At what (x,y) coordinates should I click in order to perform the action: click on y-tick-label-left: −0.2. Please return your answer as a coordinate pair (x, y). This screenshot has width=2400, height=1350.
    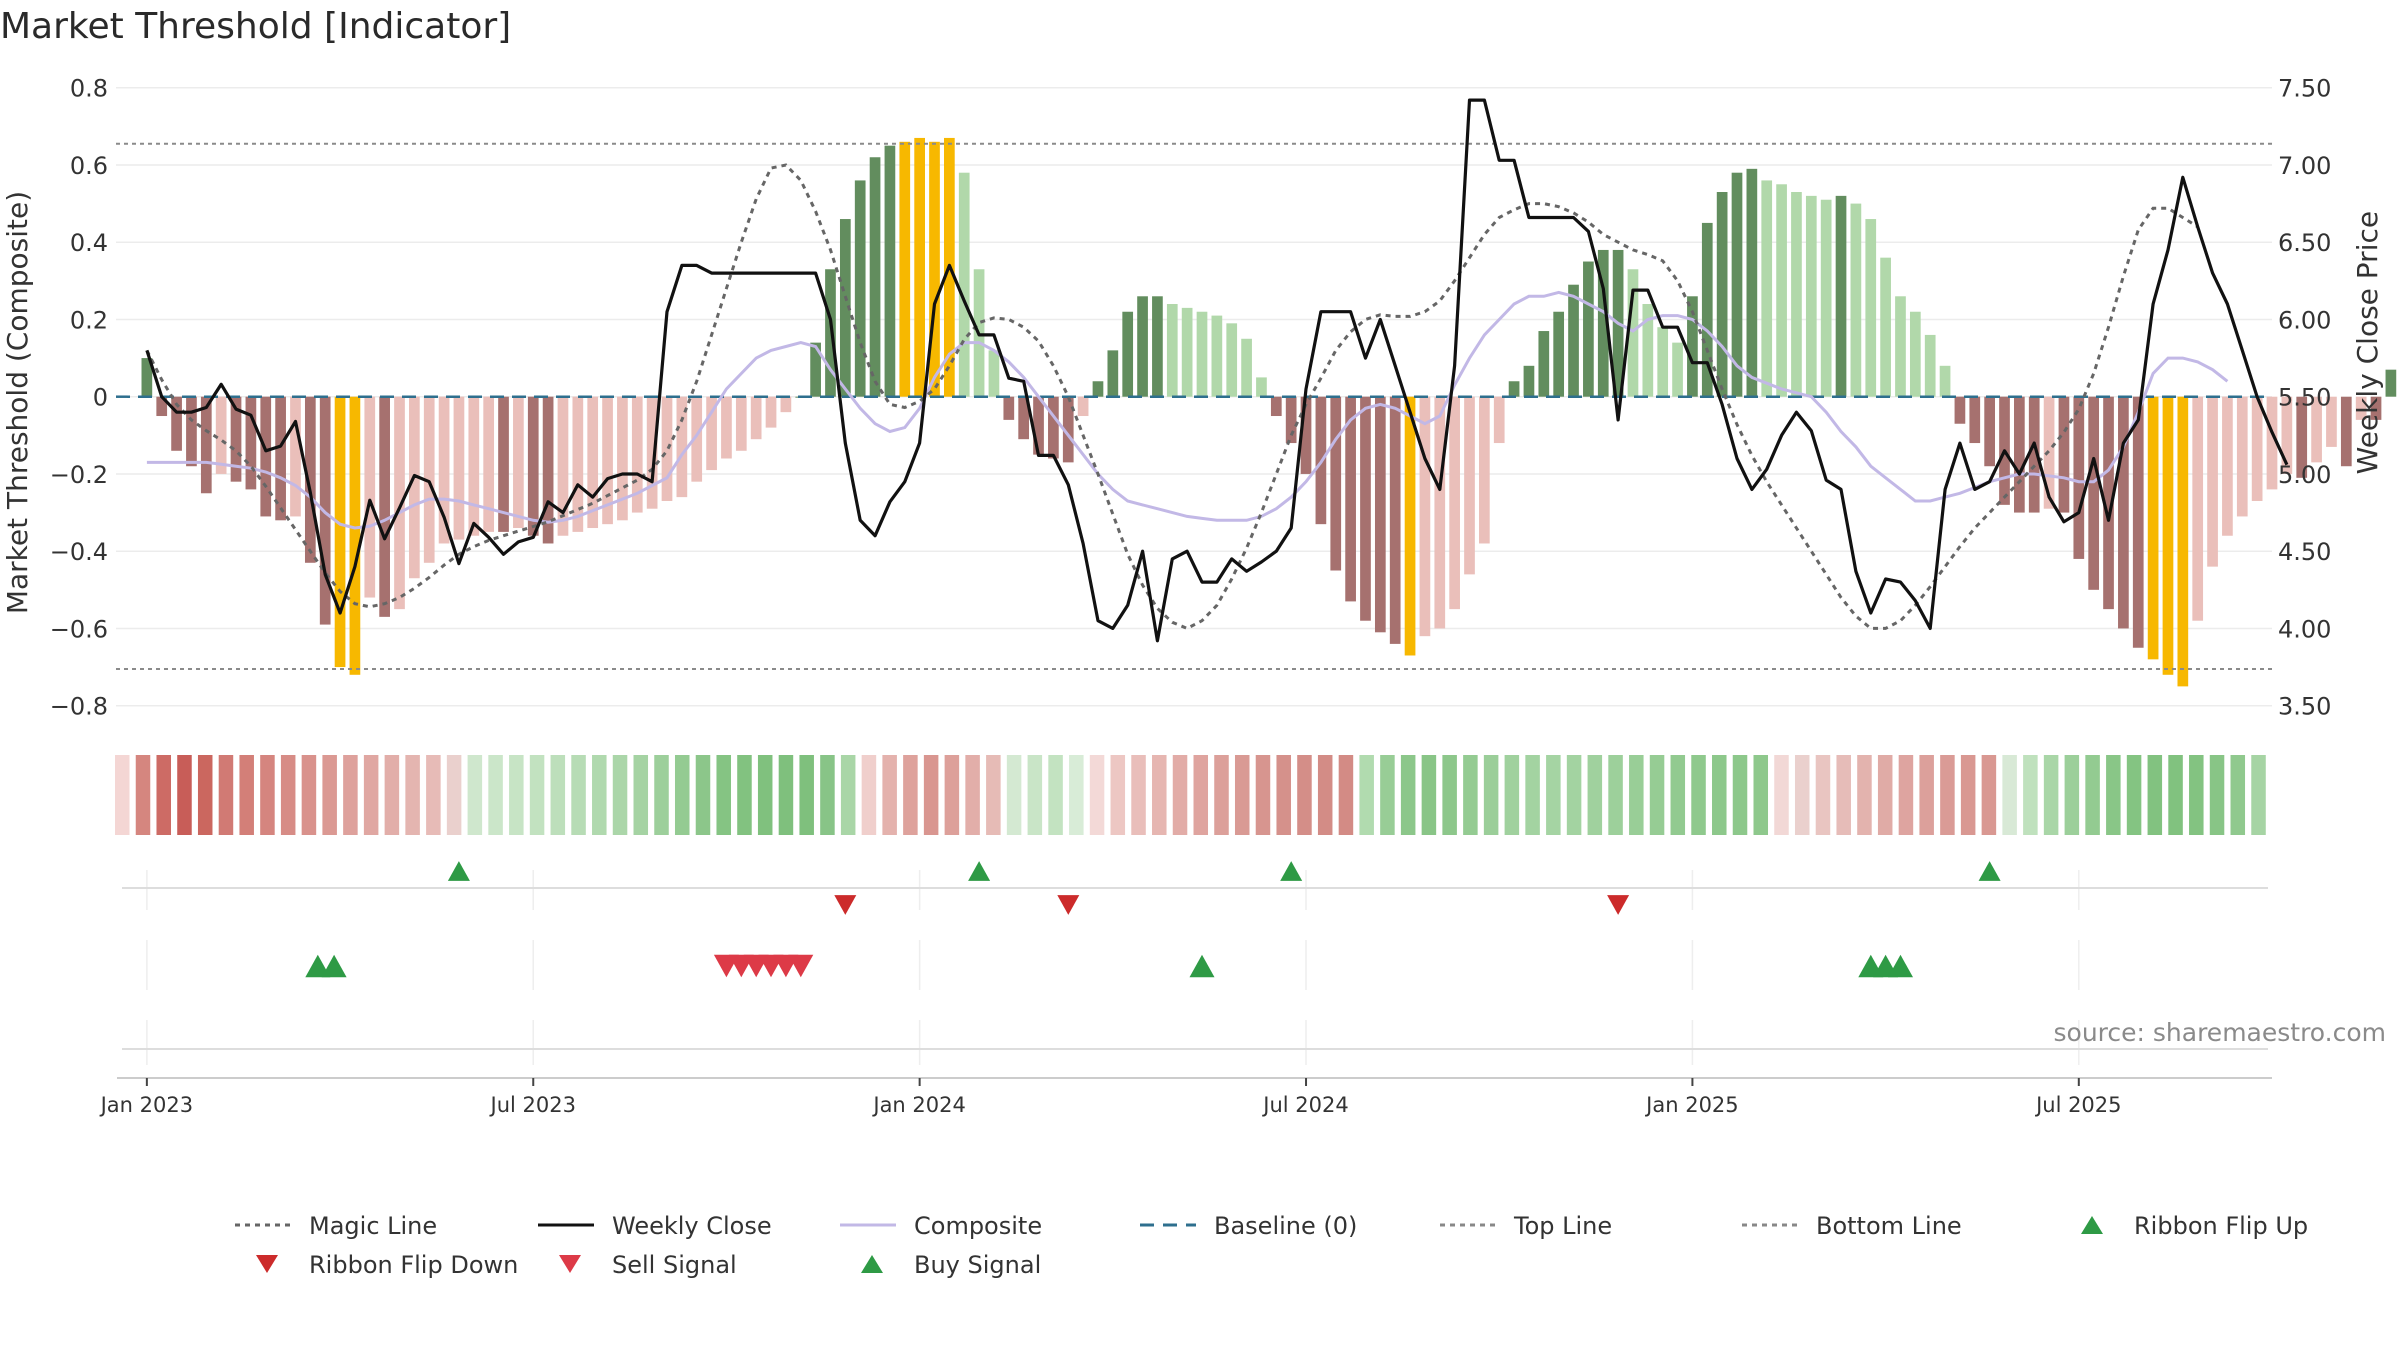
    Looking at the image, I should click on (79, 475).